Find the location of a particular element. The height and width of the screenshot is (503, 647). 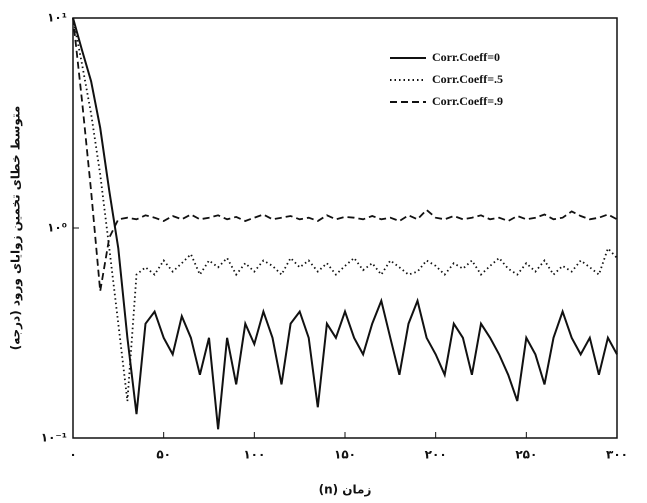

y-tick-label: ۱۰⁻¹ is located at coordinates (54, 438).